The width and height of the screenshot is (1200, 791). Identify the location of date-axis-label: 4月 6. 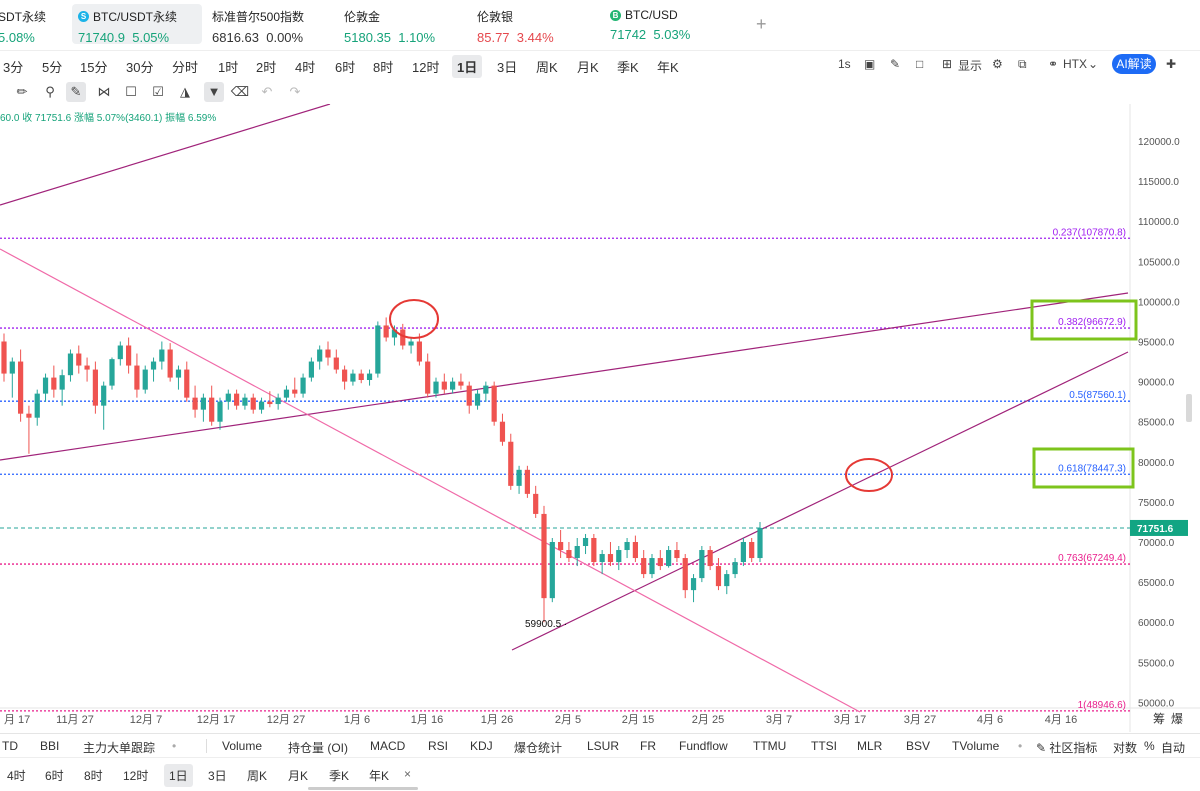
(990, 720).